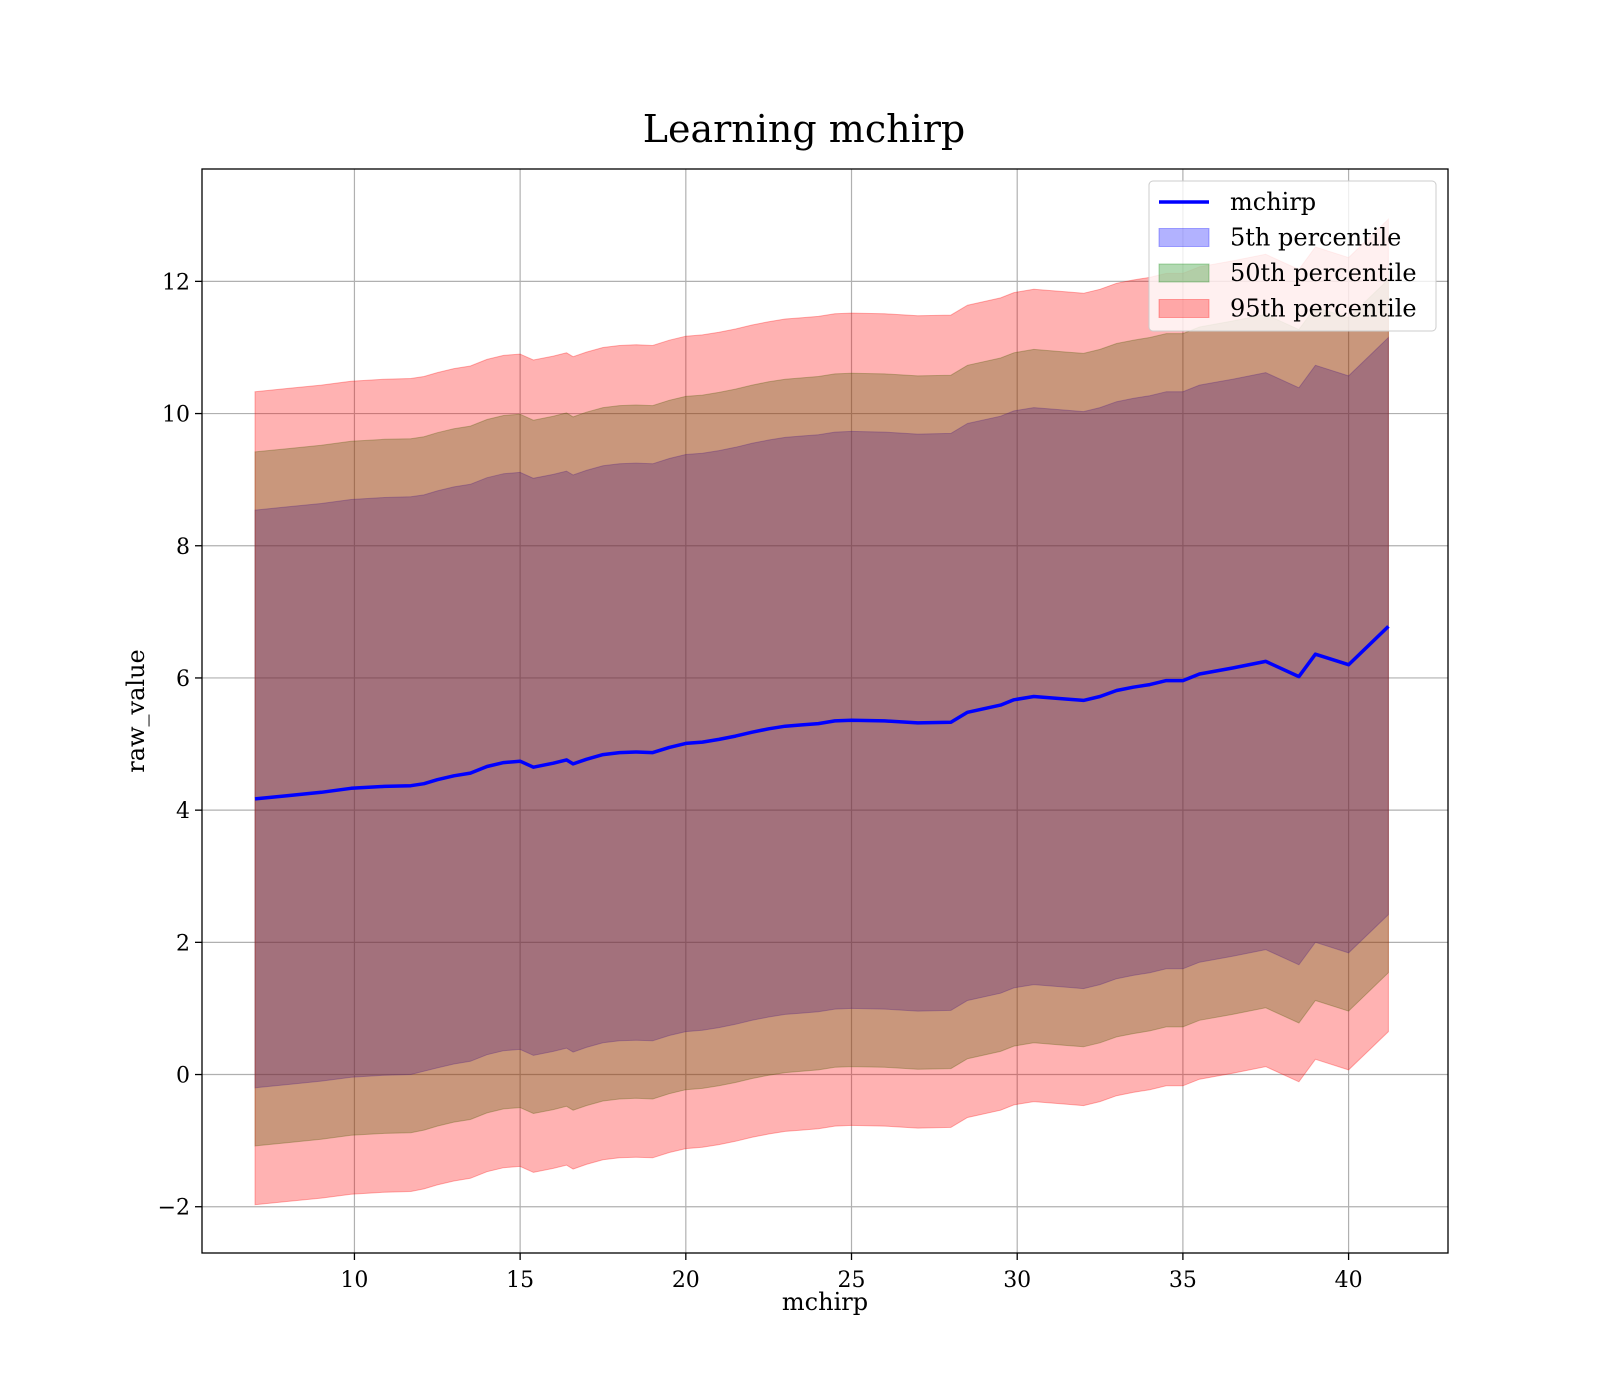 The image size is (1600, 1400). Describe the element at coordinates (183, 943) in the screenshot. I see `y-tick-label: 2` at that location.